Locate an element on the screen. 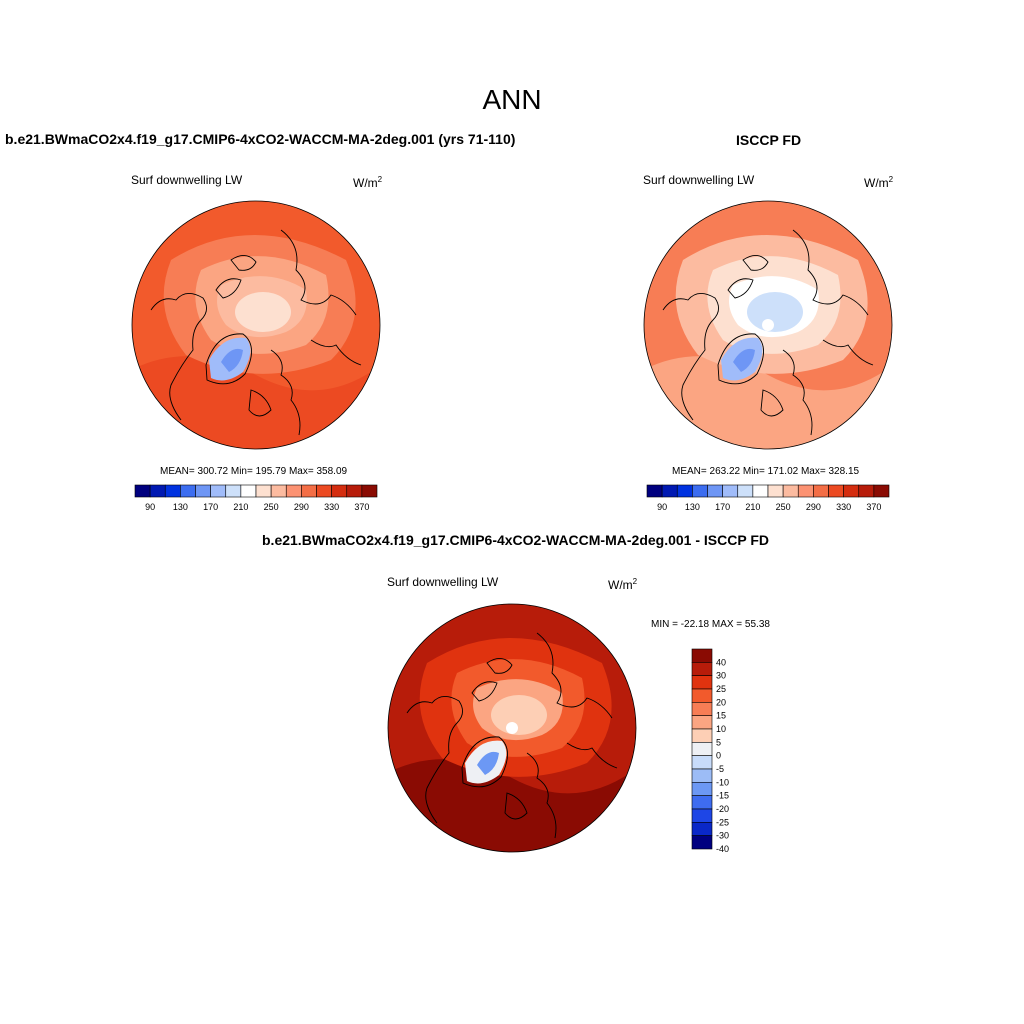 The height and width of the screenshot is (1024, 1024). map-obs-pole-hole is located at coordinates (768, 325).